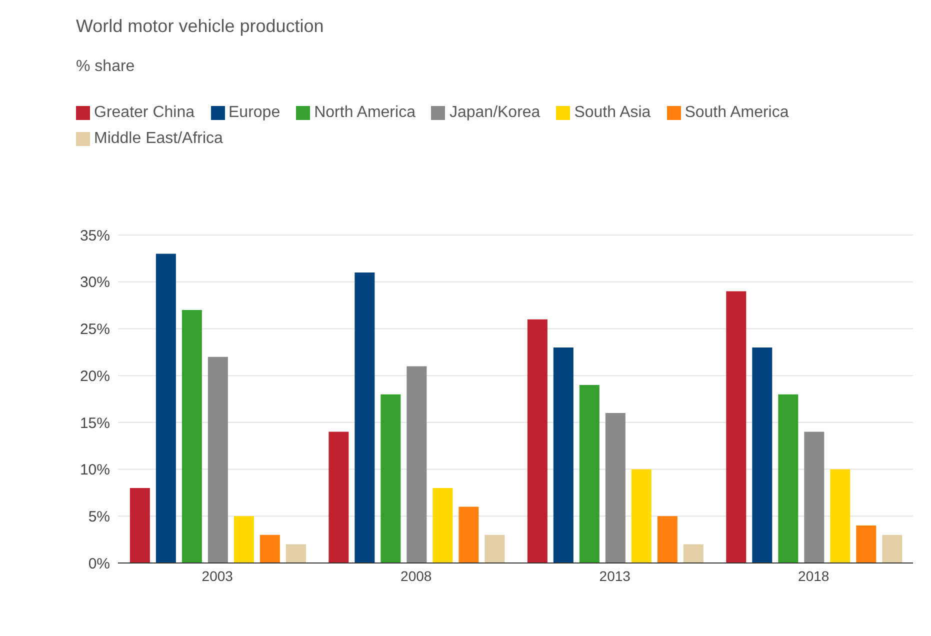 Image resolution: width=931 pixels, height=636 pixels. I want to click on x-tick-label: 2008, so click(416, 576).